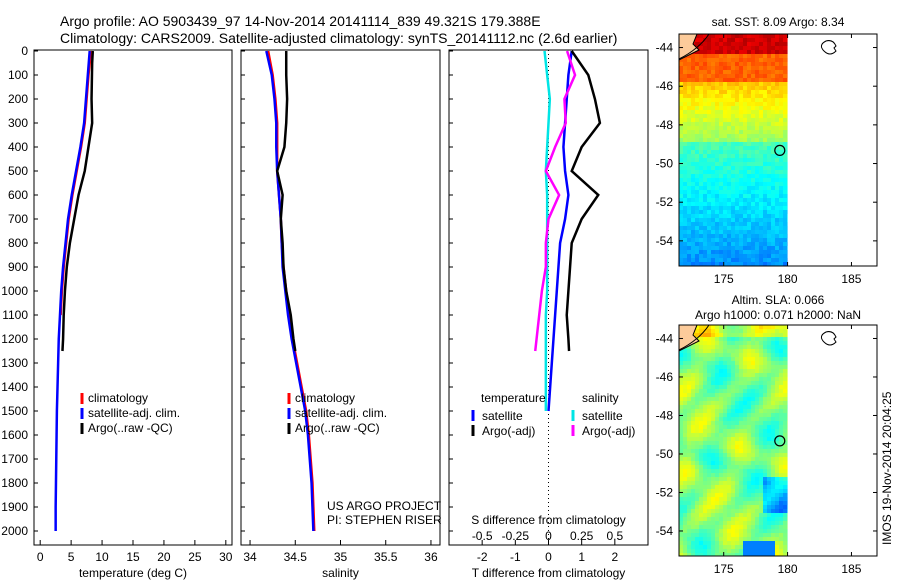 The height and width of the screenshot is (580, 900). Describe the element at coordinates (14, 507) in the screenshot. I see `y-tick-label: 1900` at that location.